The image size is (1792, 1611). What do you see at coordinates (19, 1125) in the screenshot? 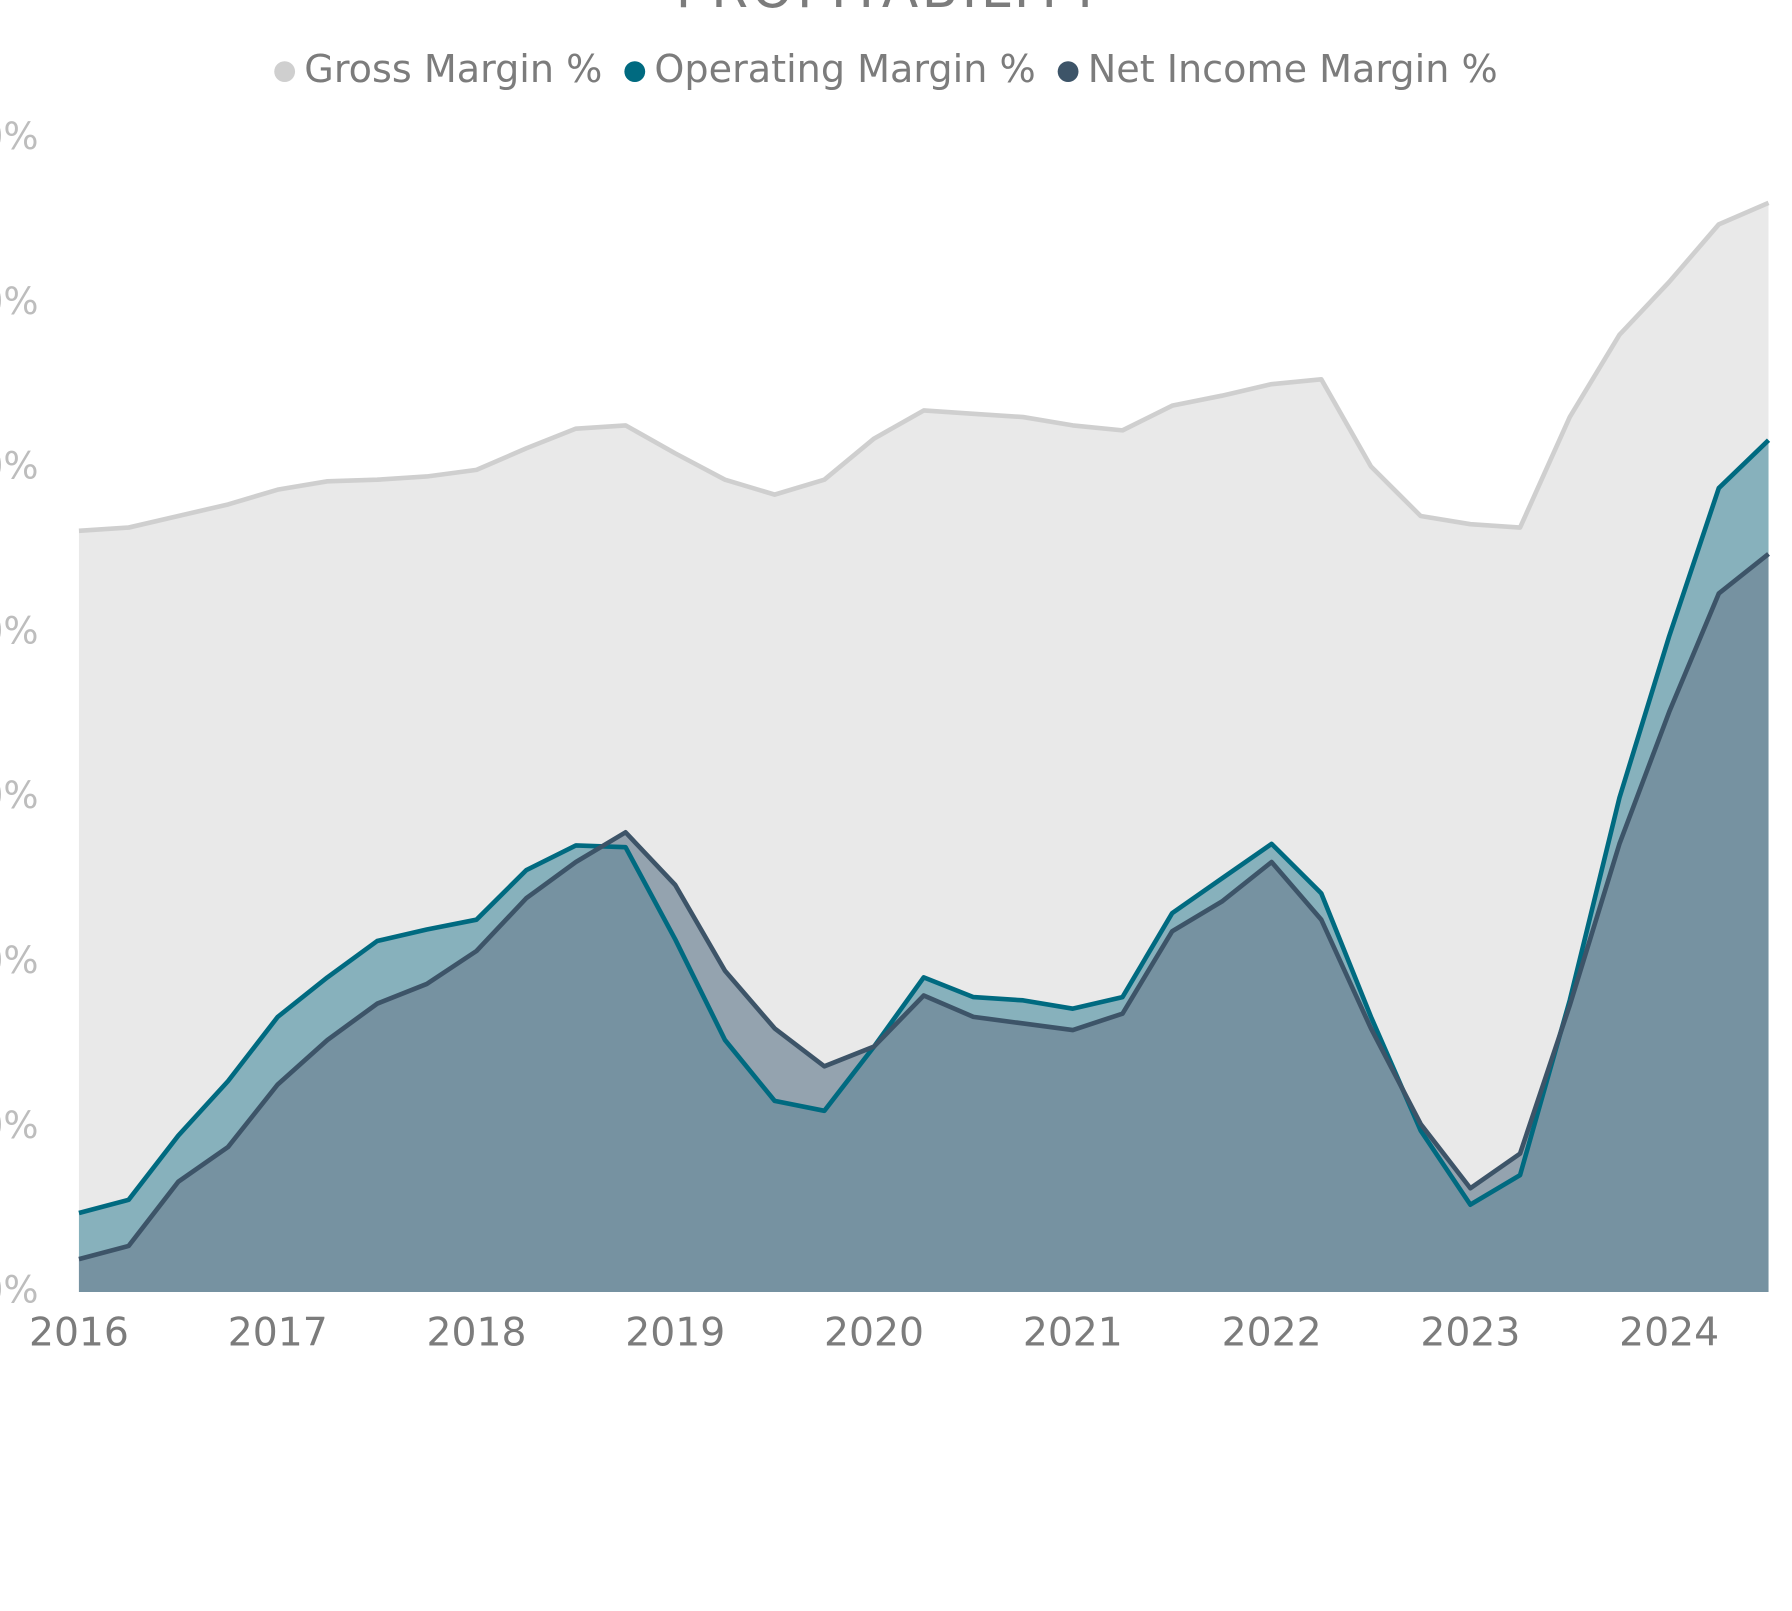
I see `y-tick-label: 10%` at bounding box center [19, 1125].